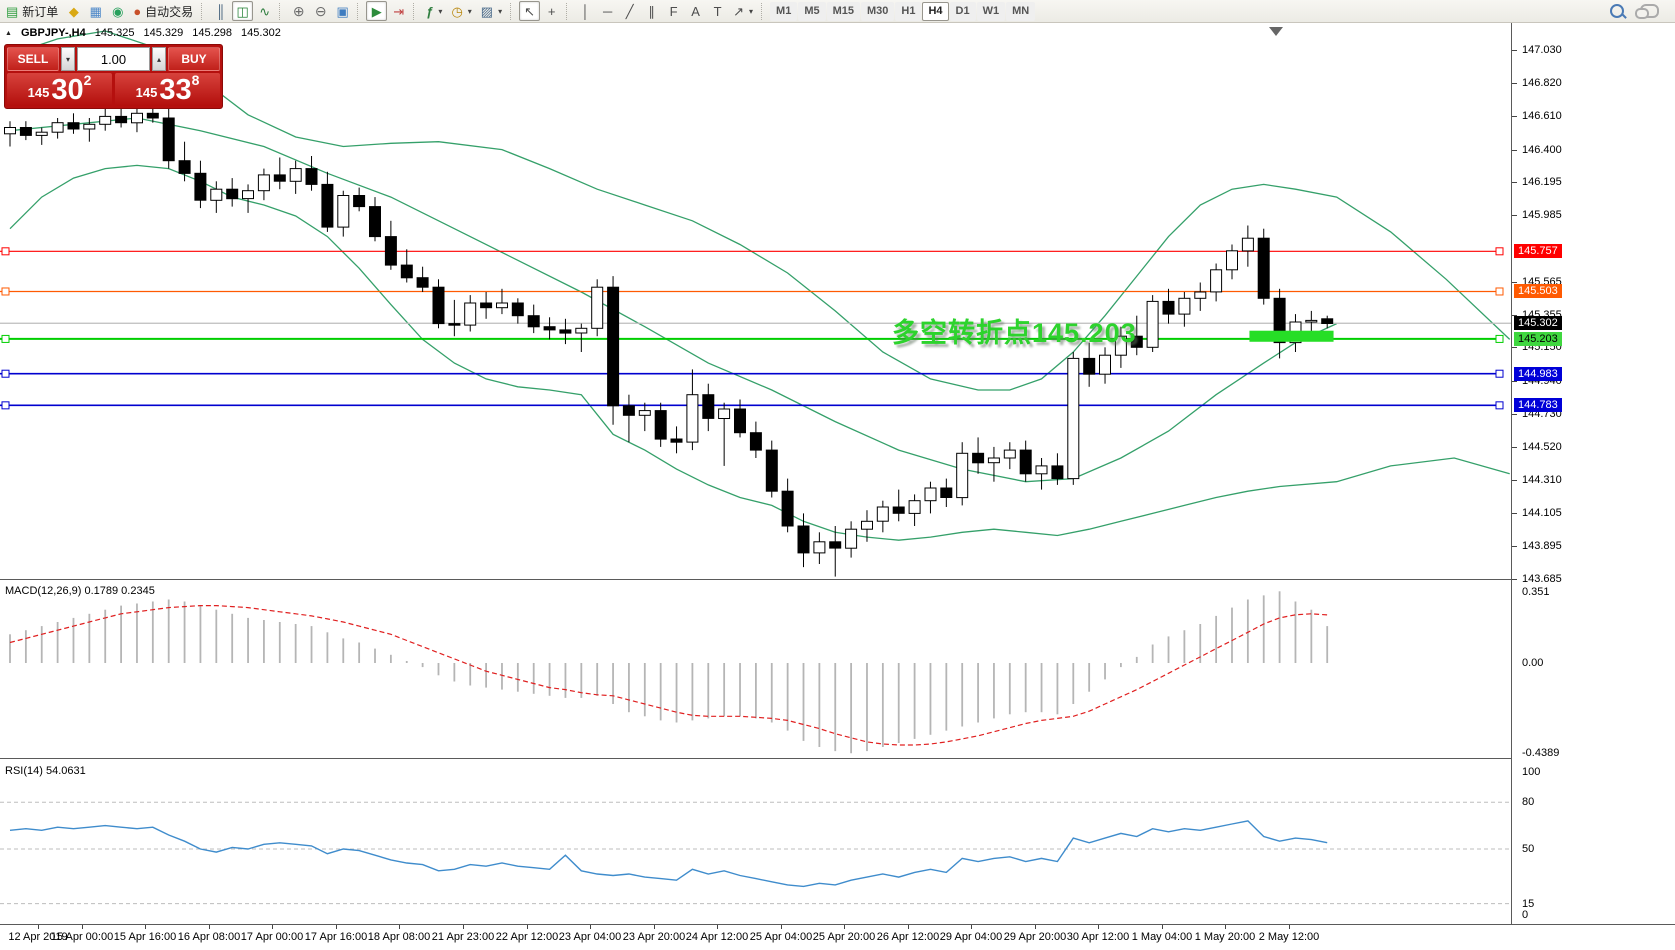 The height and width of the screenshot is (950, 1675). I want to click on tile-windows-button: ▣, so click(342, 11).